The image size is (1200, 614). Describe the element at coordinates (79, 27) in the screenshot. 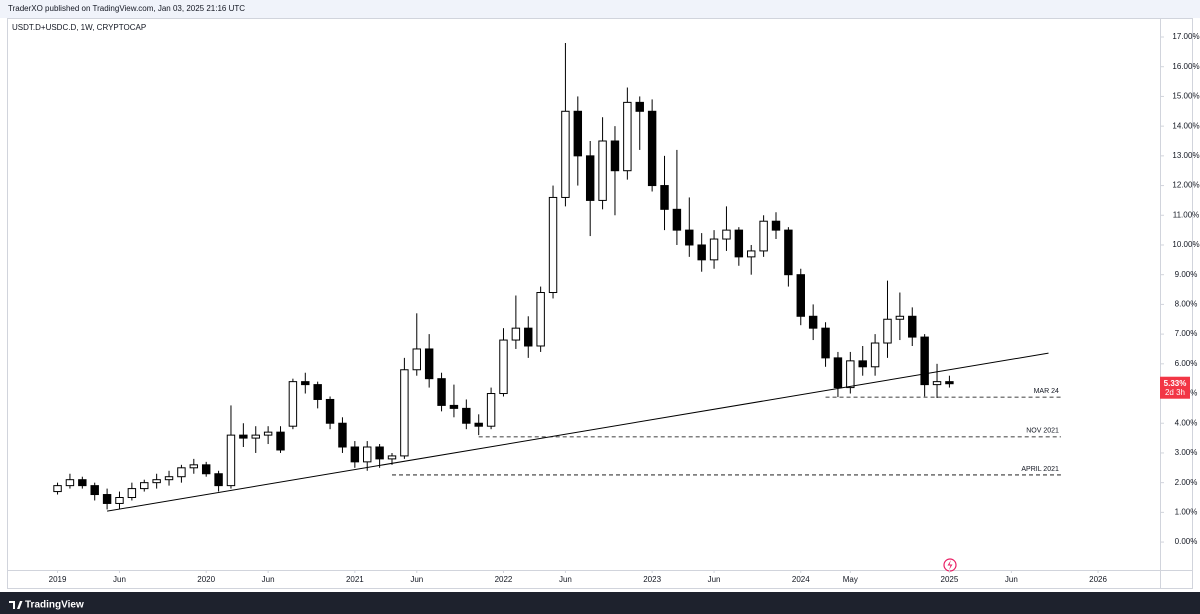

I see `symbol: USDT.D+USDC.D, 1W, CRYPTOCAP` at that location.